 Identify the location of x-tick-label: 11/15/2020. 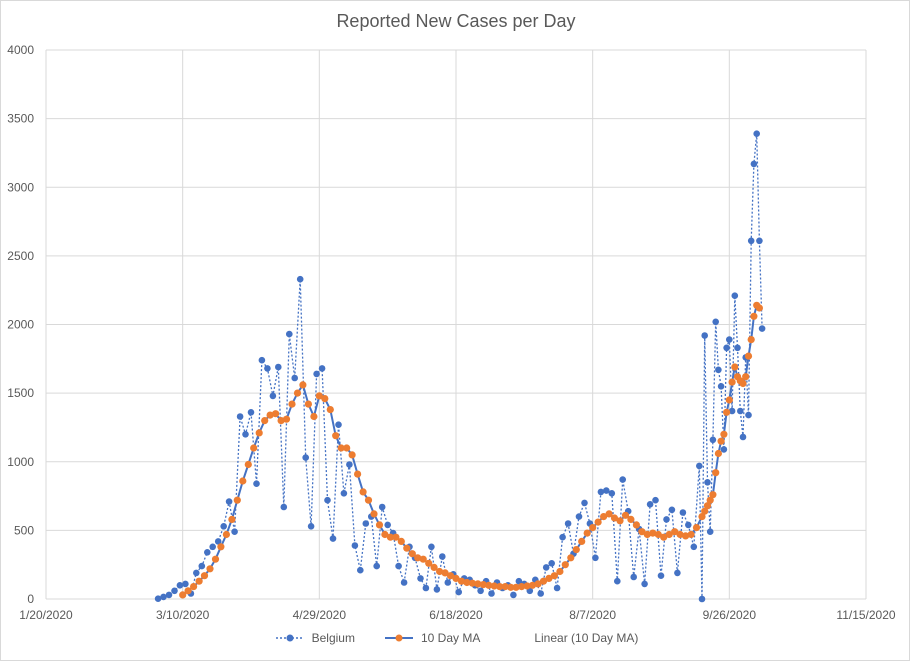
(865, 615).